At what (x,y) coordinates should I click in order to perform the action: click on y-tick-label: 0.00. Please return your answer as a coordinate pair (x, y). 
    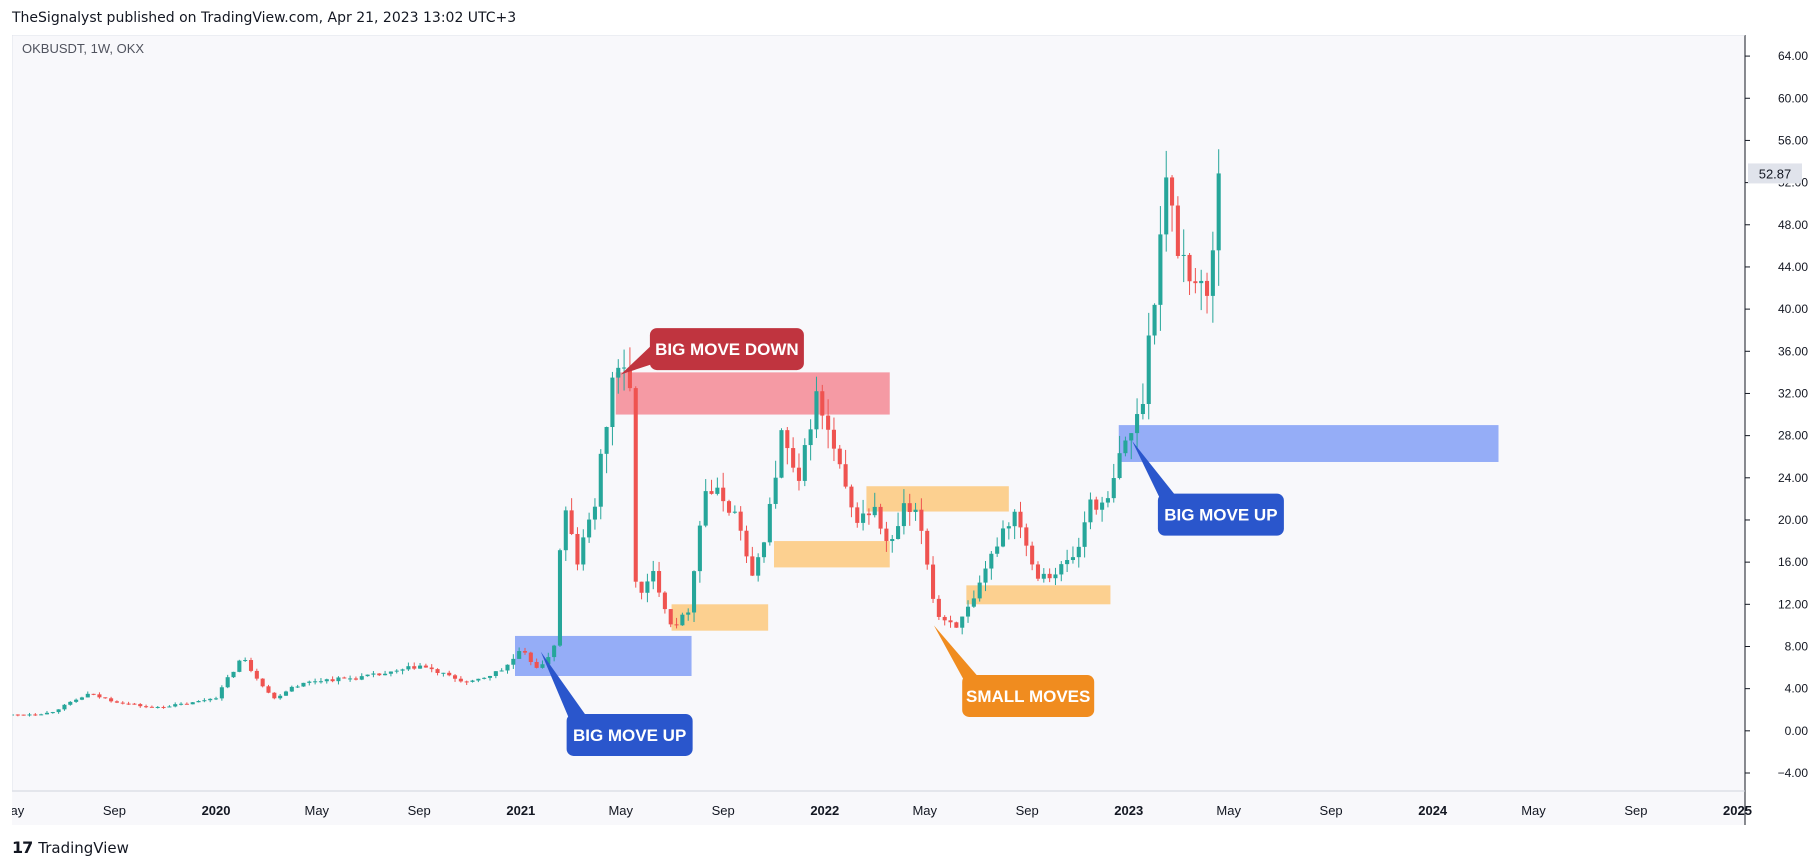
    Looking at the image, I should click on (1797, 731).